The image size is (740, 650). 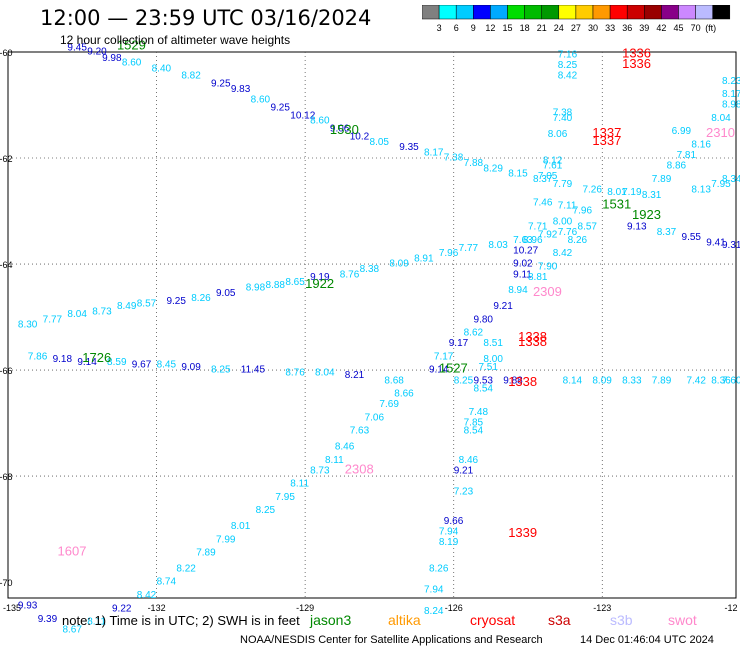 What do you see at coordinates (167, 582) in the screenshot?
I see `wave-height-value: 8.74` at bounding box center [167, 582].